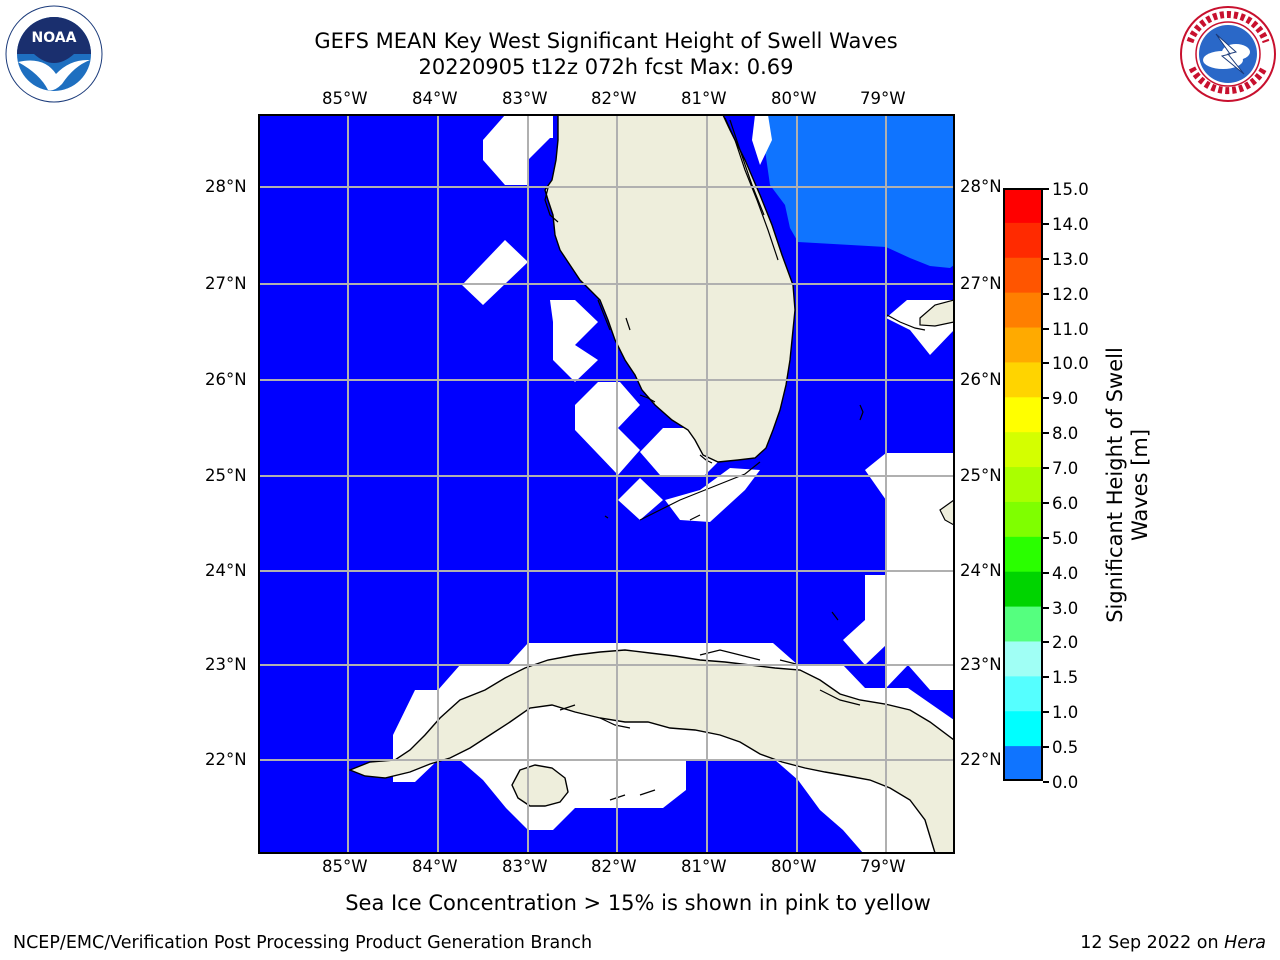  Describe the element at coordinates (345, 98) in the screenshot. I see `lon-label-top: 85°W` at that location.